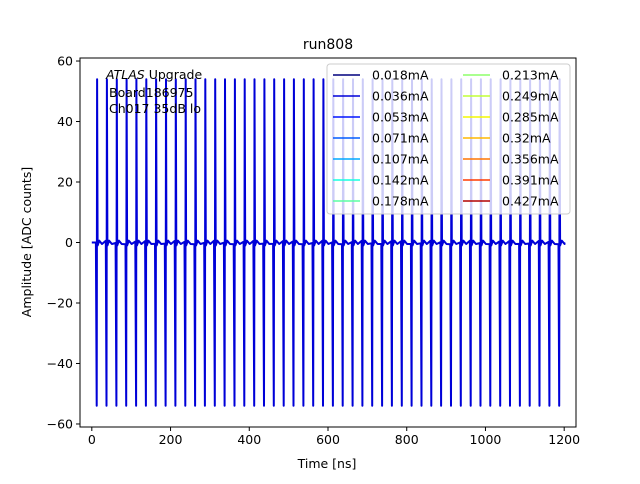 The width and height of the screenshot is (640, 484). I want to click on y-tick-label: −20, so click(60, 302).